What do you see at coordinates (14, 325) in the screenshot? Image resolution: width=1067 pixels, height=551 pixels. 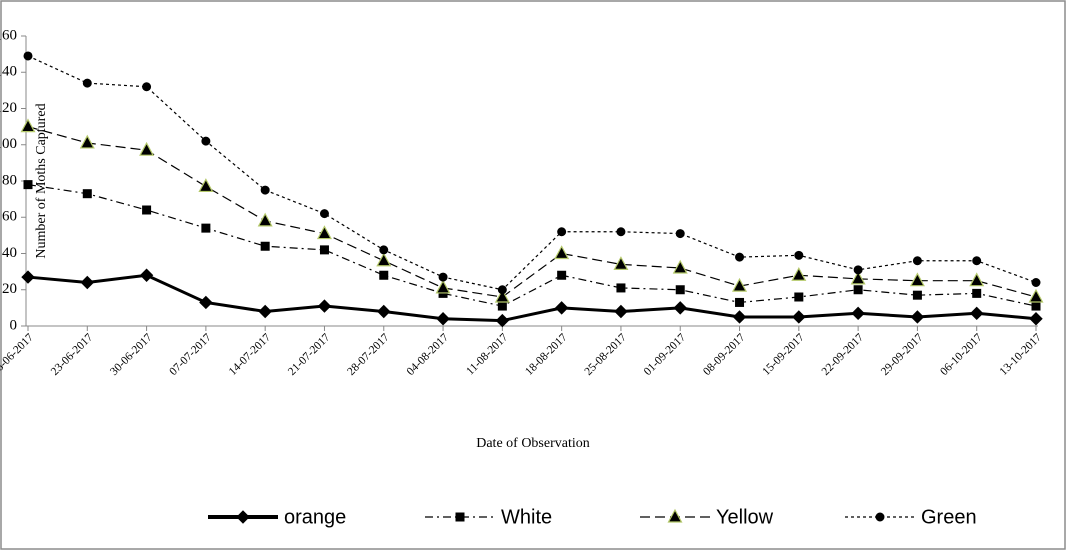 I see `y-tick-label: 0` at bounding box center [14, 325].